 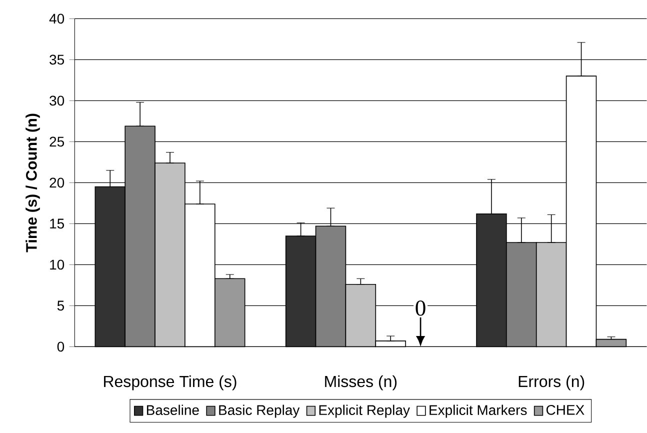 I want to click on y-tick-label: 25, so click(x=57, y=141).